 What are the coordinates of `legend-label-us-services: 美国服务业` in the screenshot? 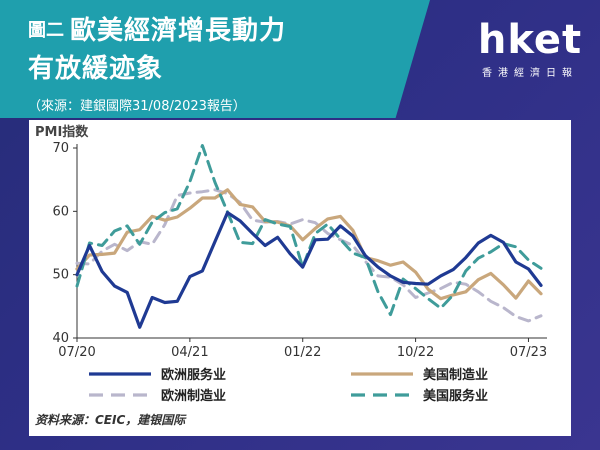 It's located at (455, 396).